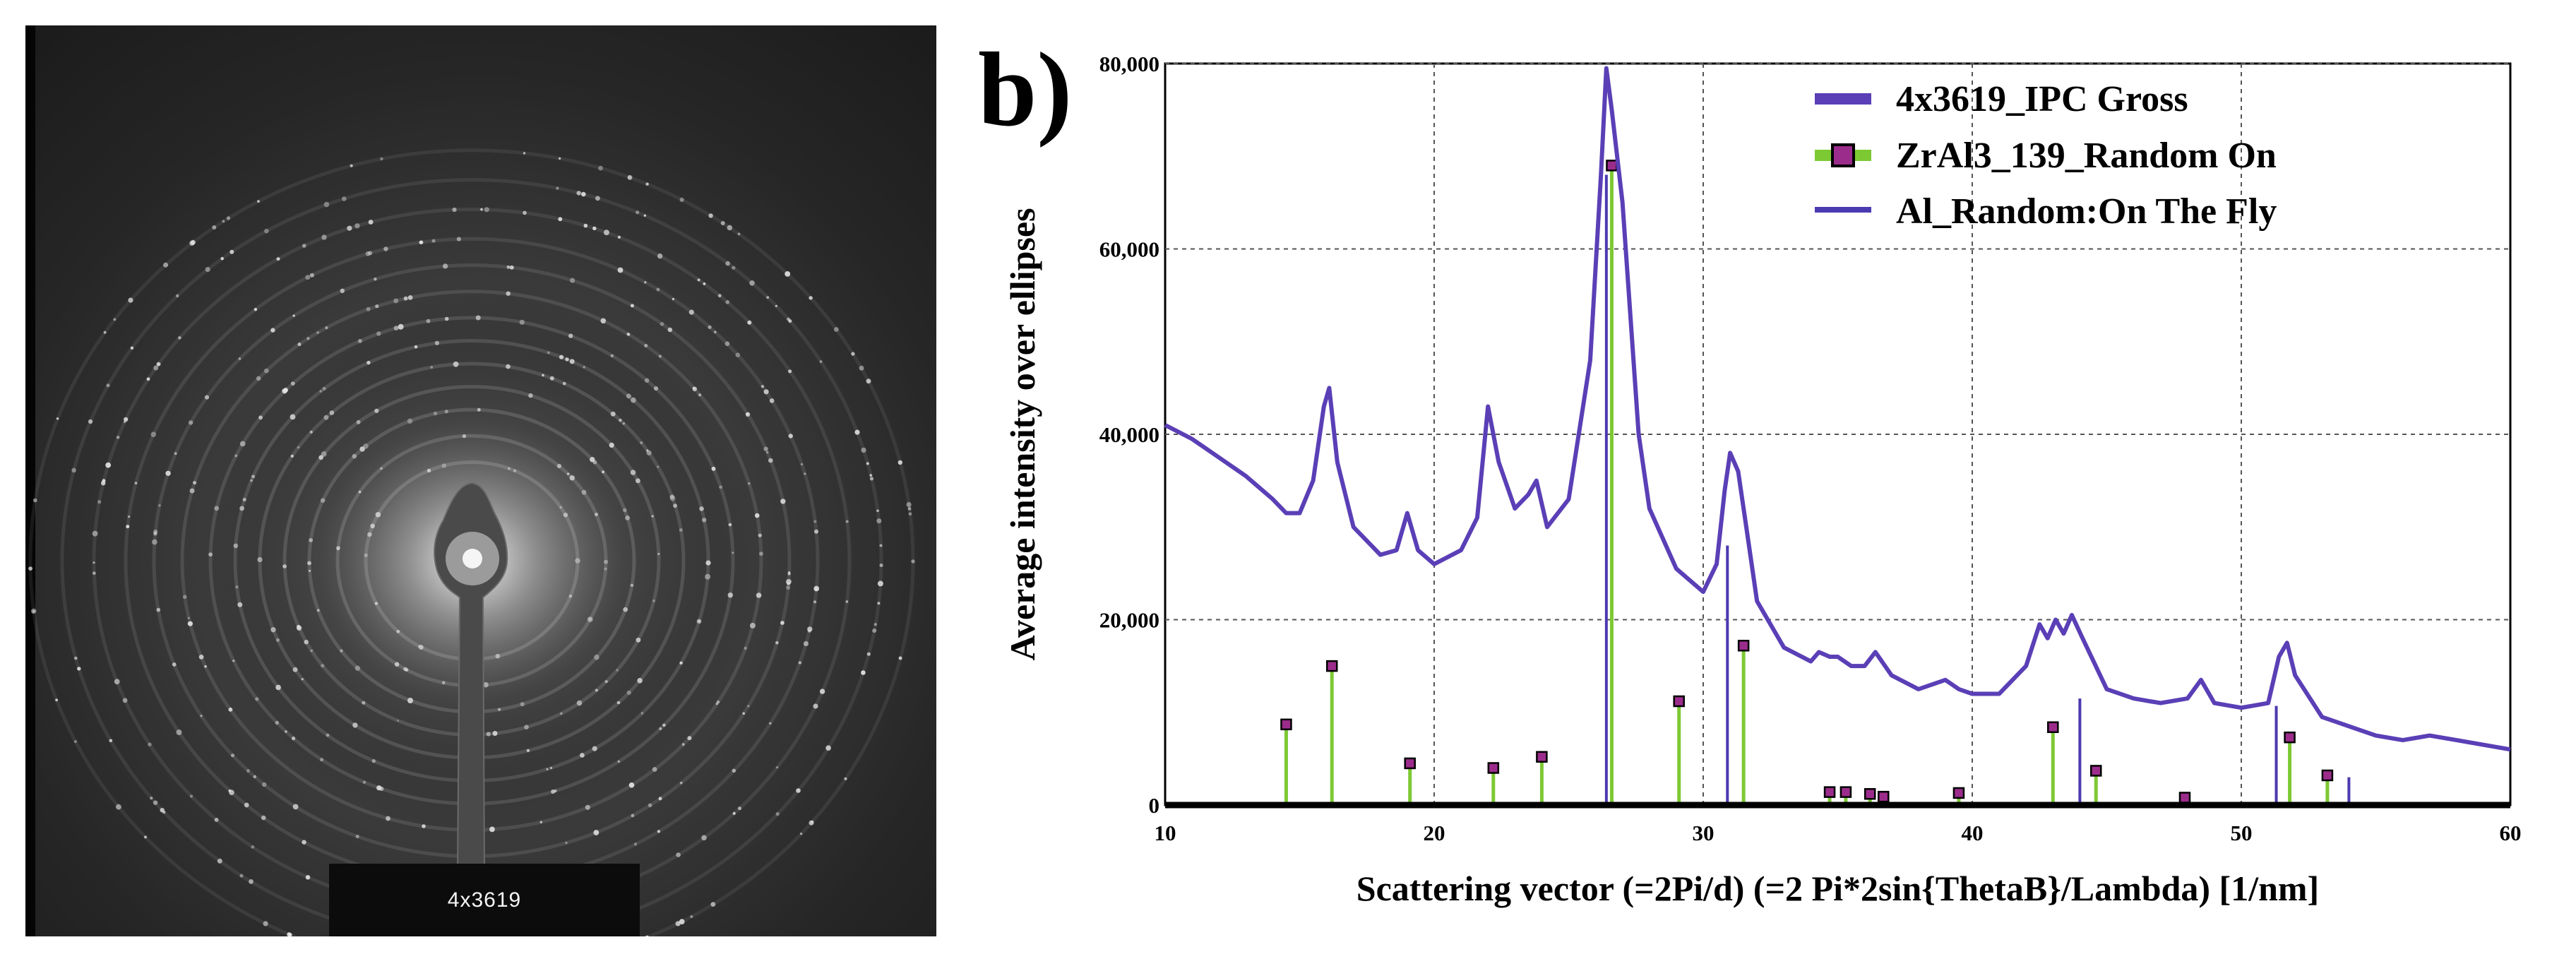 The height and width of the screenshot is (971, 2576). I want to click on x-tick-label: 20, so click(1434, 833).